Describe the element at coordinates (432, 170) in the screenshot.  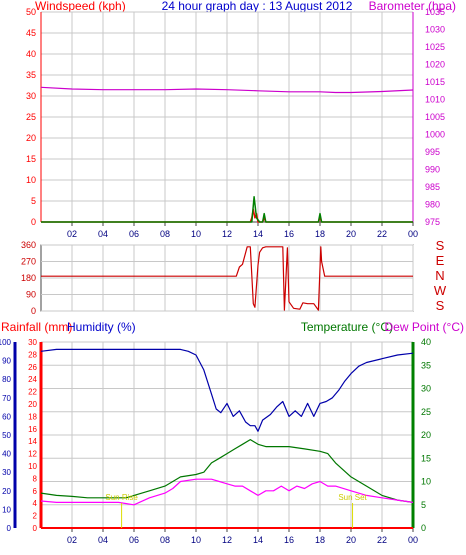
I see `barometer-tick: 990` at that location.